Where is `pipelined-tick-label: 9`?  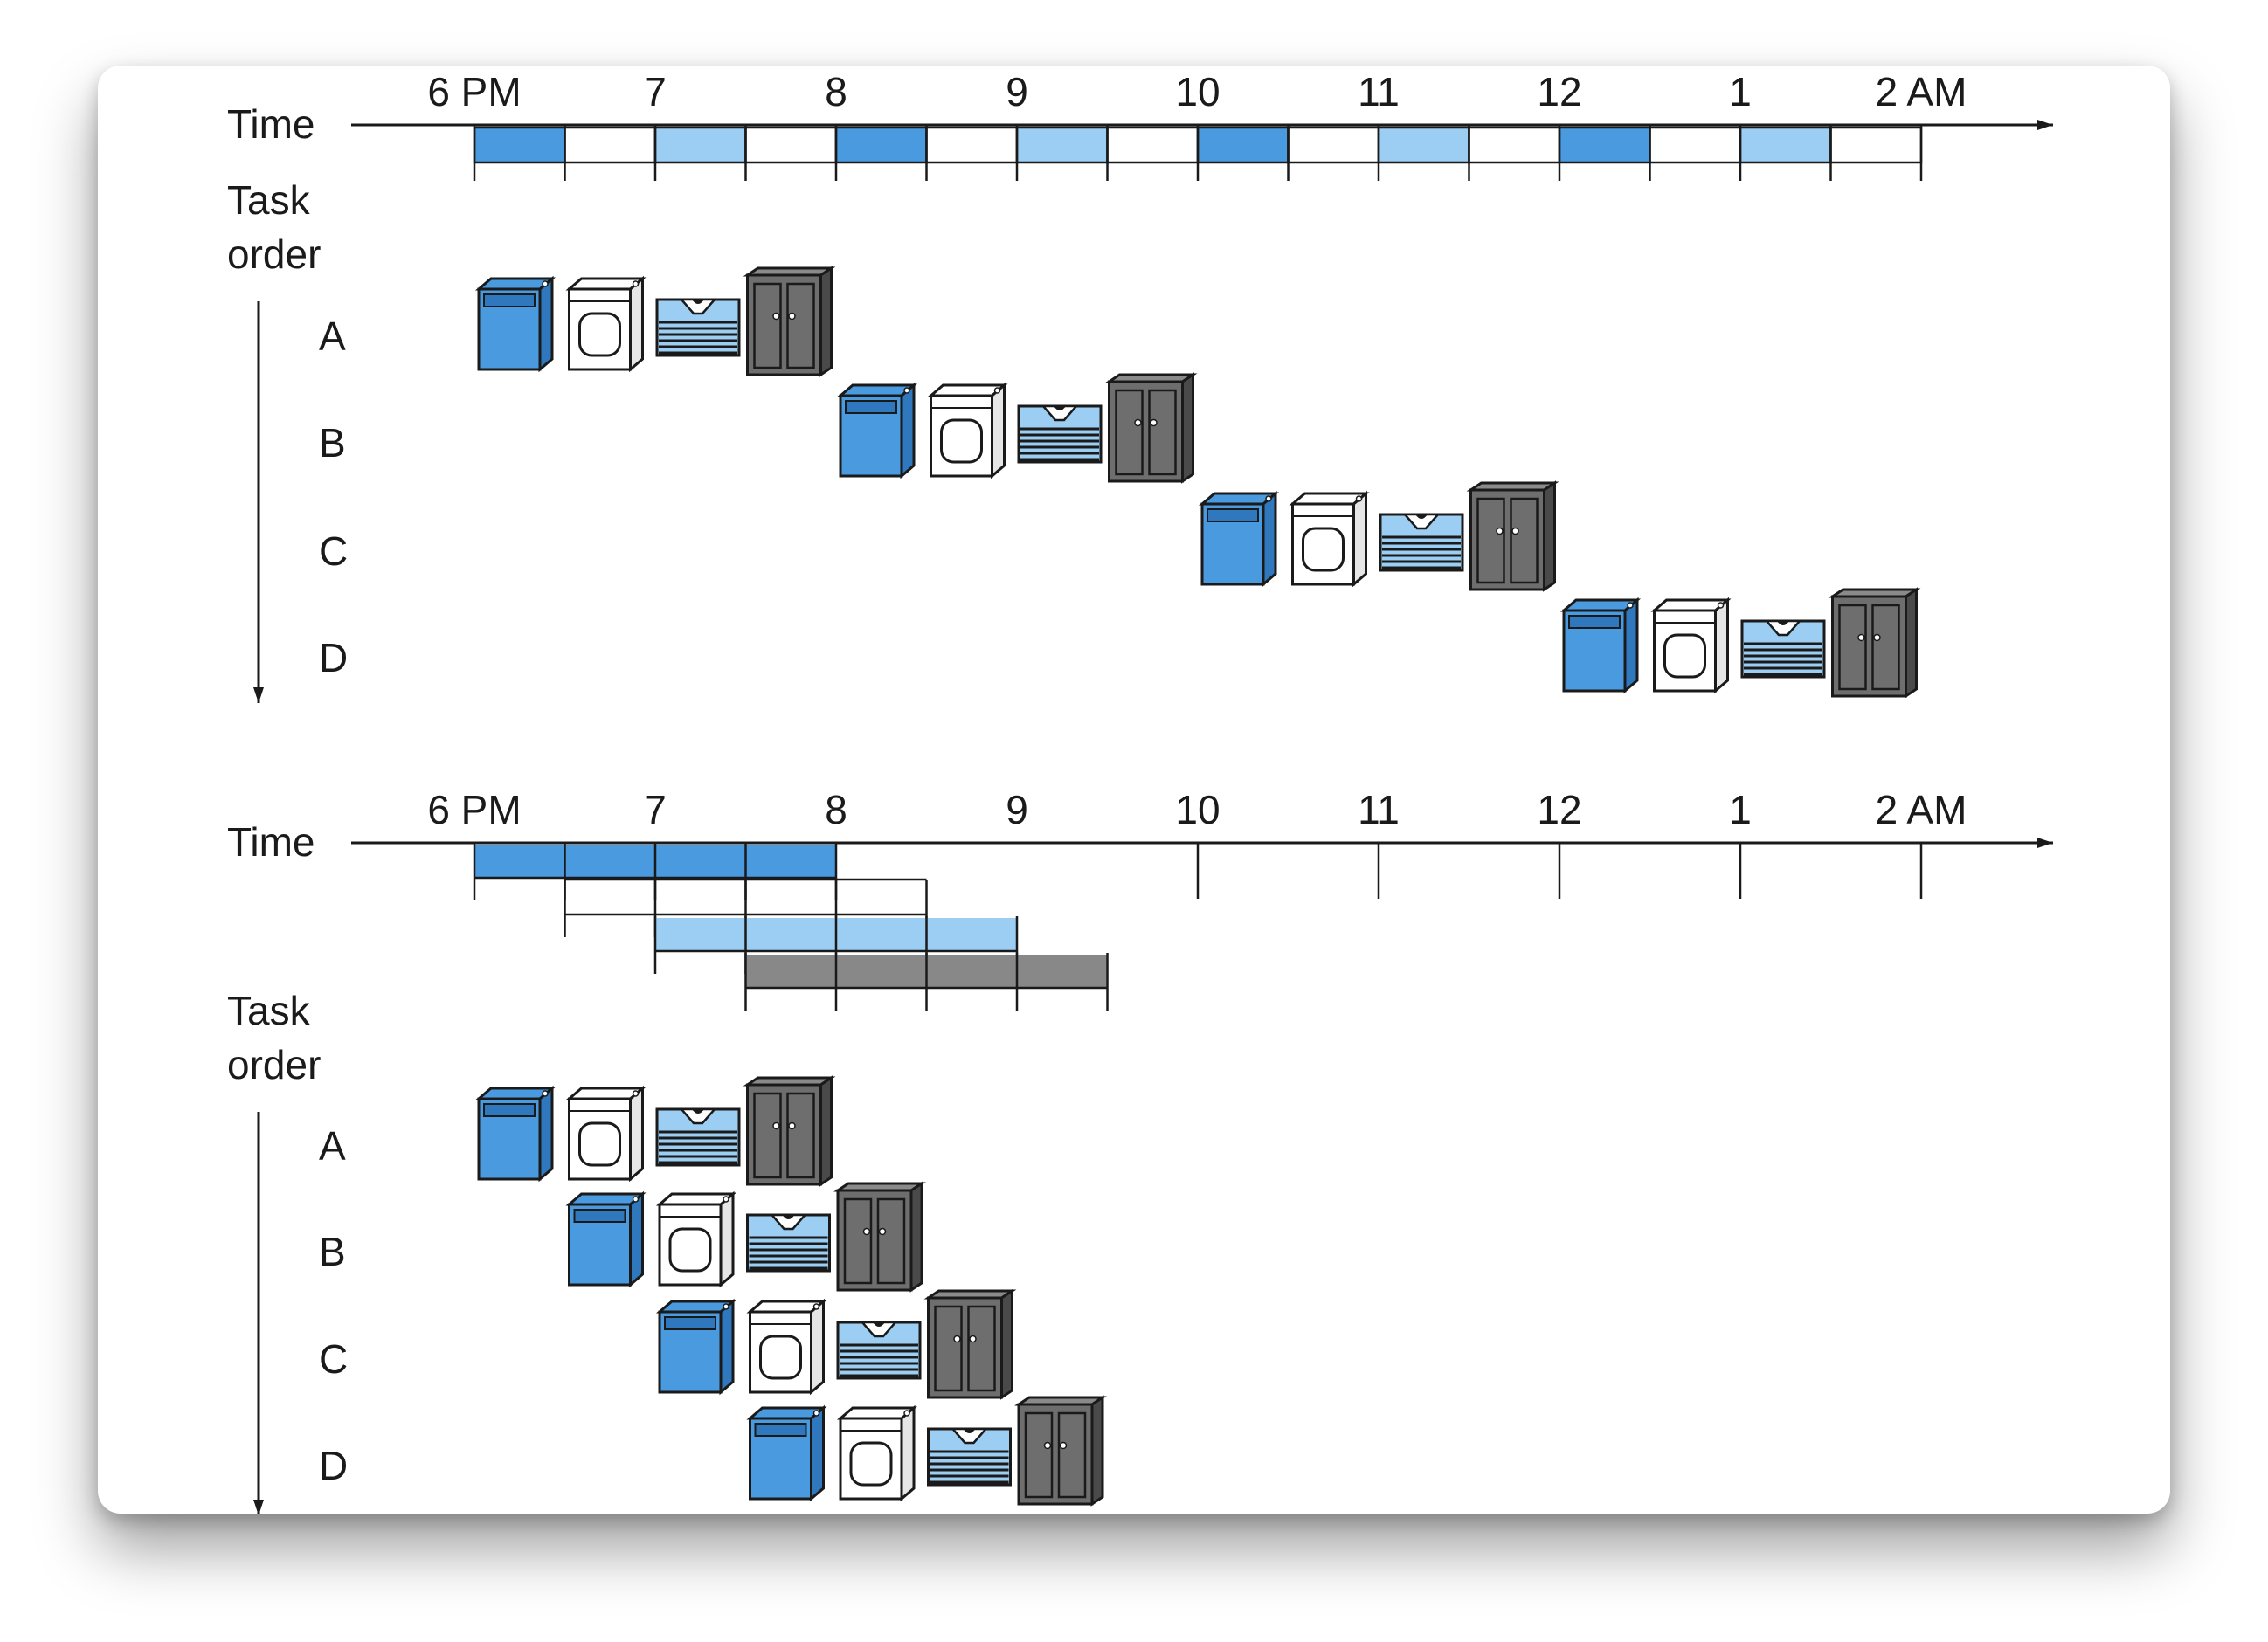 pipelined-tick-label: 9 is located at coordinates (1017, 809).